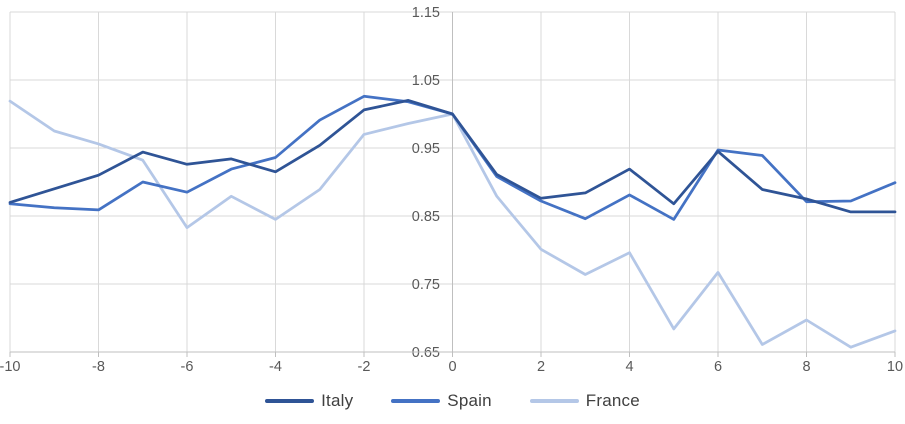 The width and height of the screenshot is (905, 424). Describe the element at coordinates (452, 367) in the screenshot. I see `x-tick-label: 0` at that location.